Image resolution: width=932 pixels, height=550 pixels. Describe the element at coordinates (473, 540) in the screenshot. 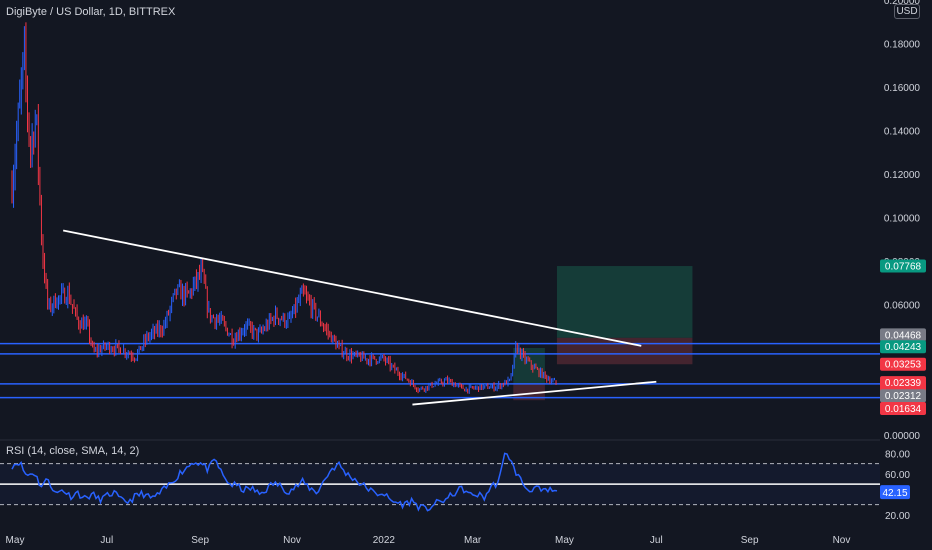

I see `time-tick-label: Mar` at that location.